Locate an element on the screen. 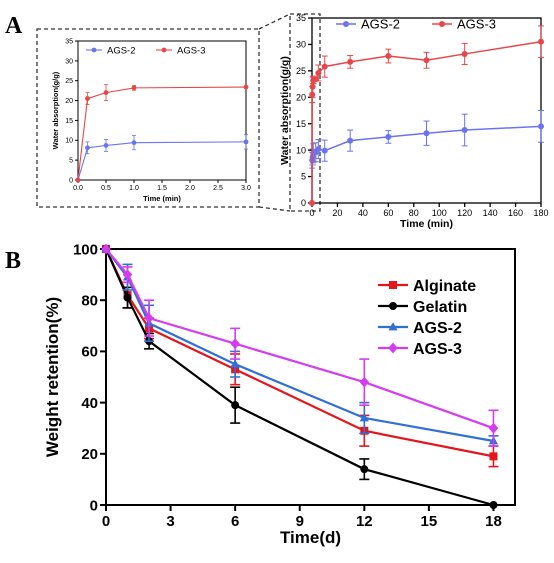  x-tick-label: 140 is located at coordinates (490, 213).